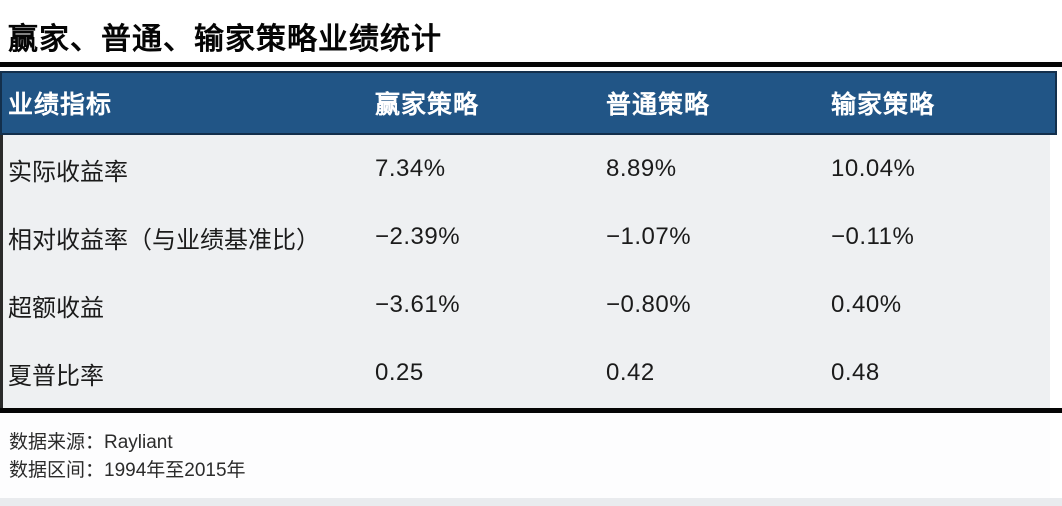 Image resolution: width=1062 pixels, height=506 pixels. What do you see at coordinates (91, 442) in the screenshot?
I see `data-source-note: 数据来源：Rayliant` at bounding box center [91, 442].